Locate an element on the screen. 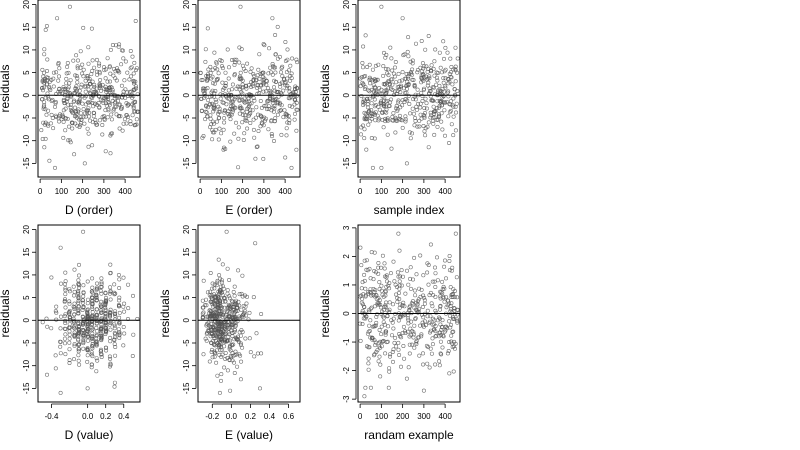  y-tick-label: -10 is located at coordinates (26, 365).